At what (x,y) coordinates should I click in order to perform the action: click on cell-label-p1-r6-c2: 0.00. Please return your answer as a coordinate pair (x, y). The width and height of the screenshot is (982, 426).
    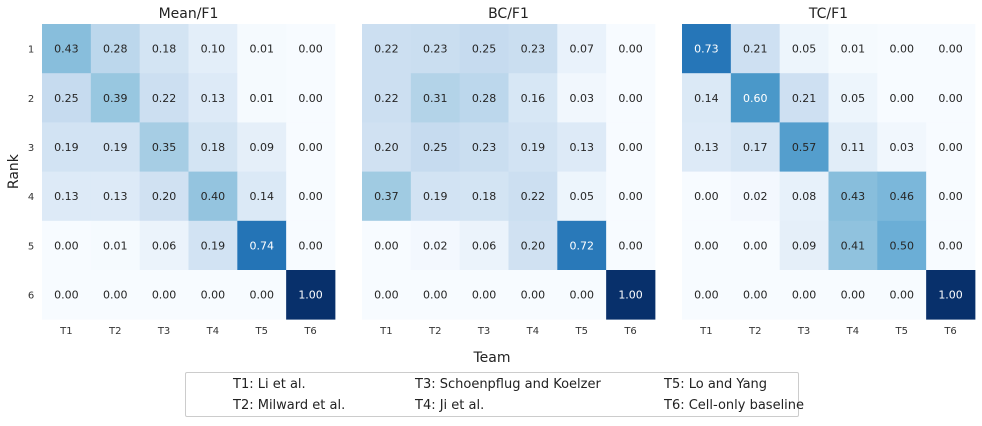
    Looking at the image, I should click on (115, 295).